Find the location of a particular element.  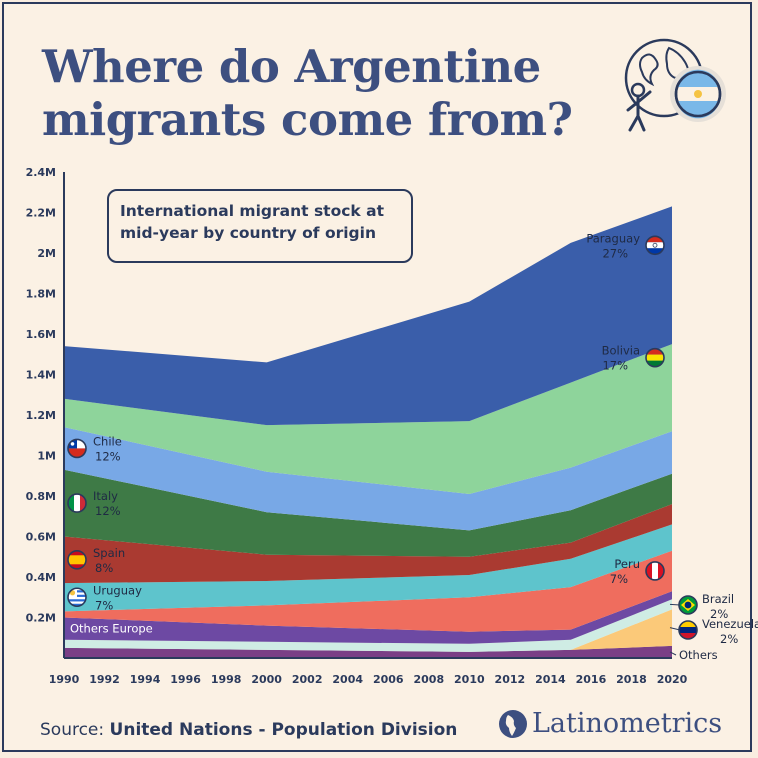

latinometrics-globe-icon is located at coordinates (513, 723).